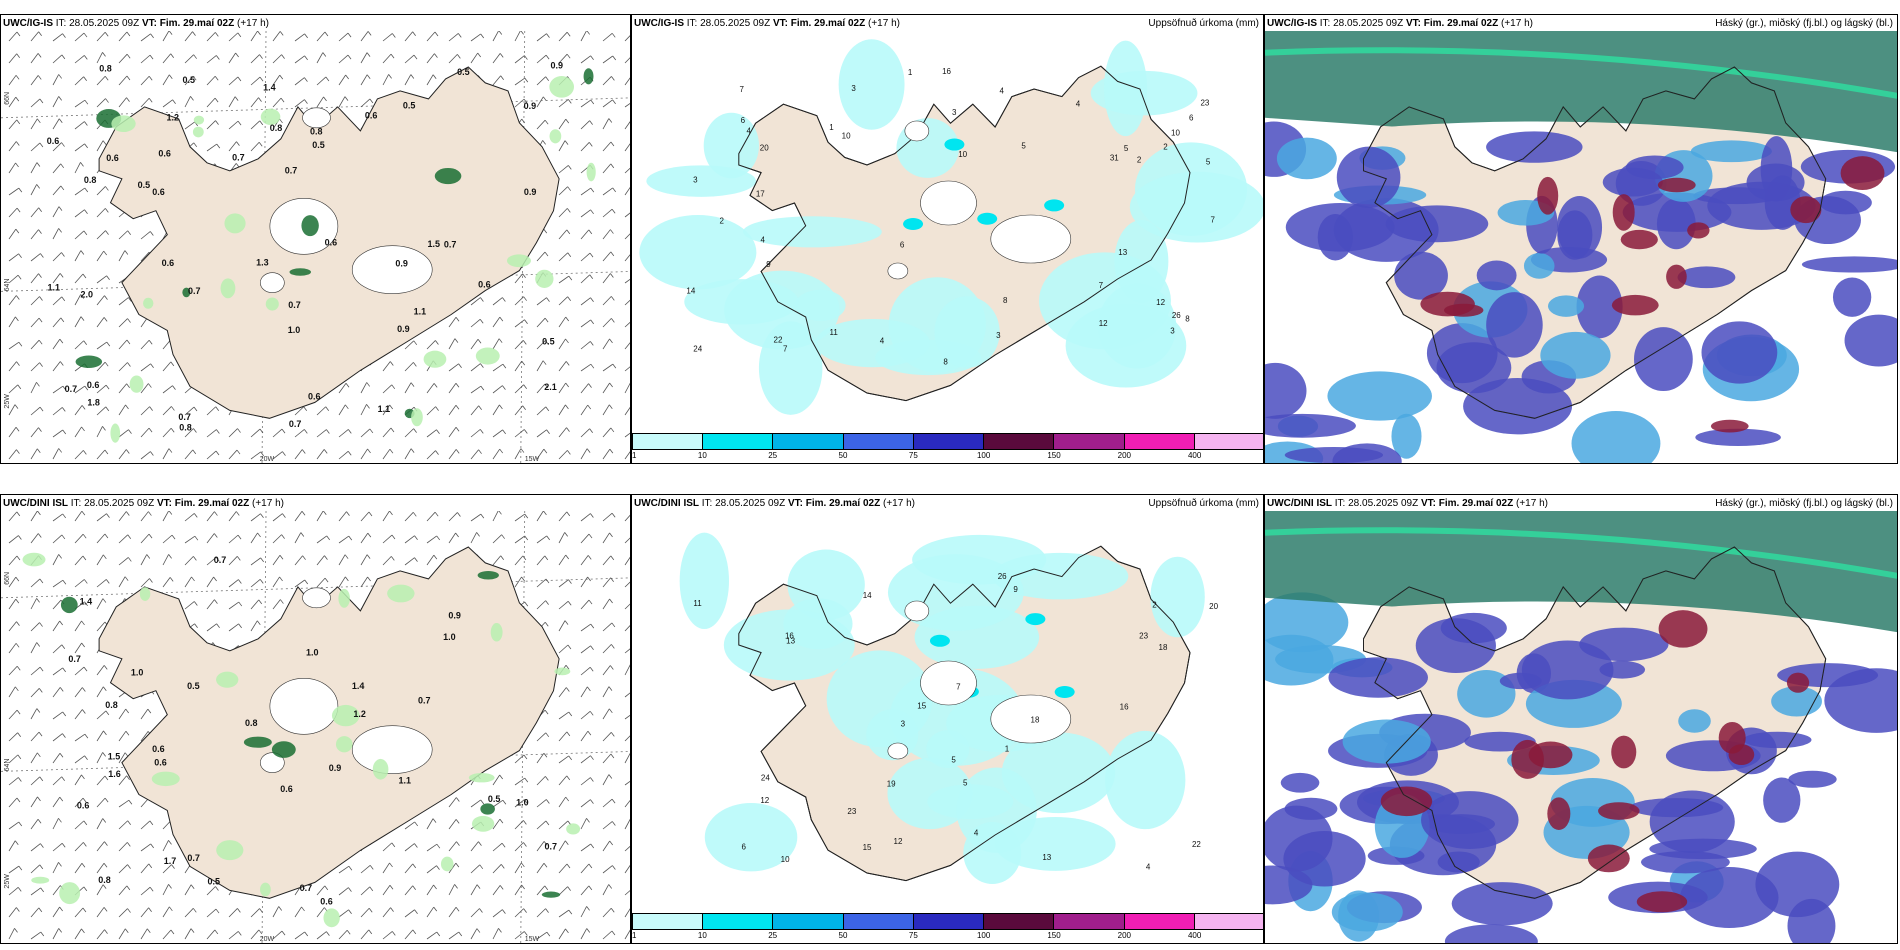 The width and height of the screenshot is (1900, 950). Describe the element at coordinates (1143, 635) in the screenshot. I see `precip-value: 23` at that location.